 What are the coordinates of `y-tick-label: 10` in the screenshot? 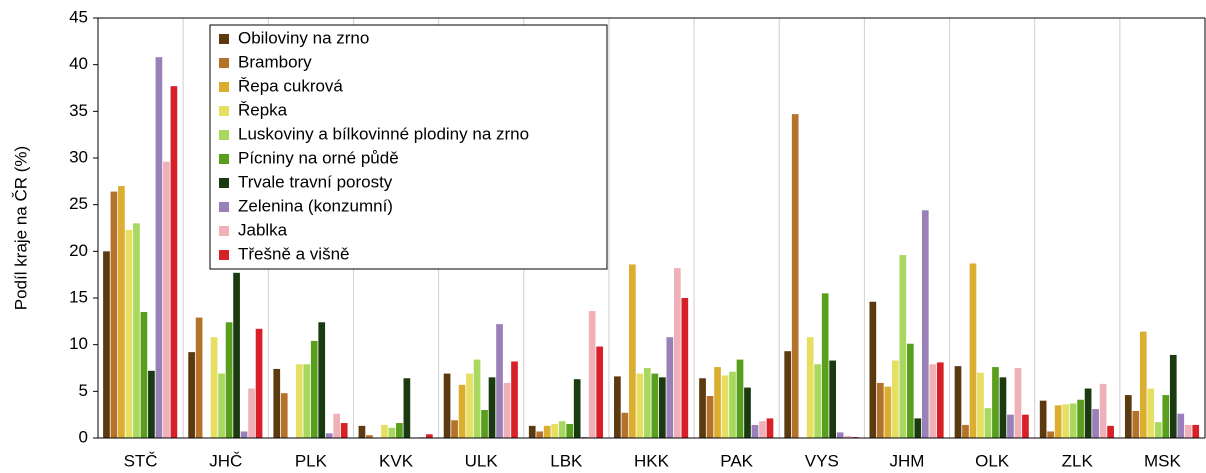 It's located at (78, 343).